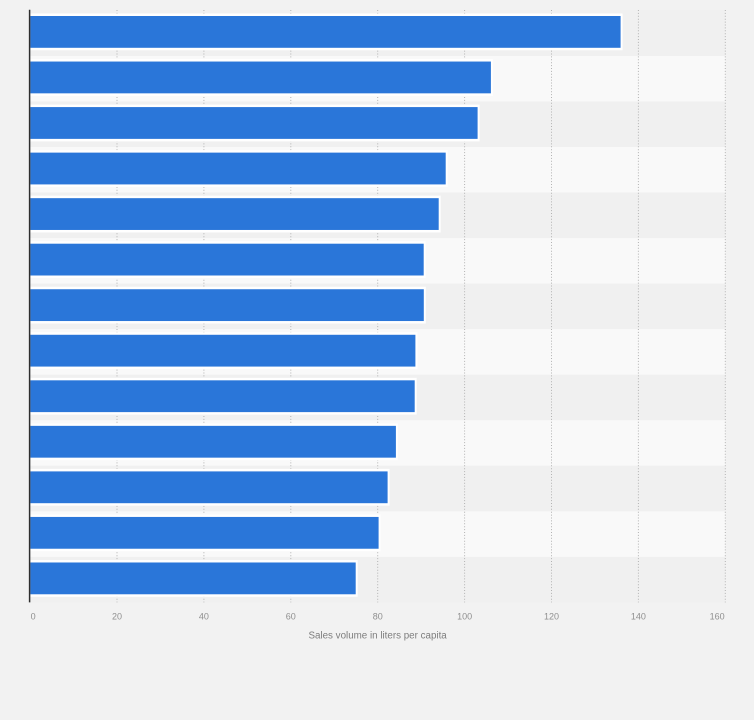 Image resolution: width=754 pixels, height=720 pixels. Describe the element at coordinates (377, 636) in the screenshot. I see `svg-text:Sales volume in liters per cap: Sales volume in liters per capita` at that location.